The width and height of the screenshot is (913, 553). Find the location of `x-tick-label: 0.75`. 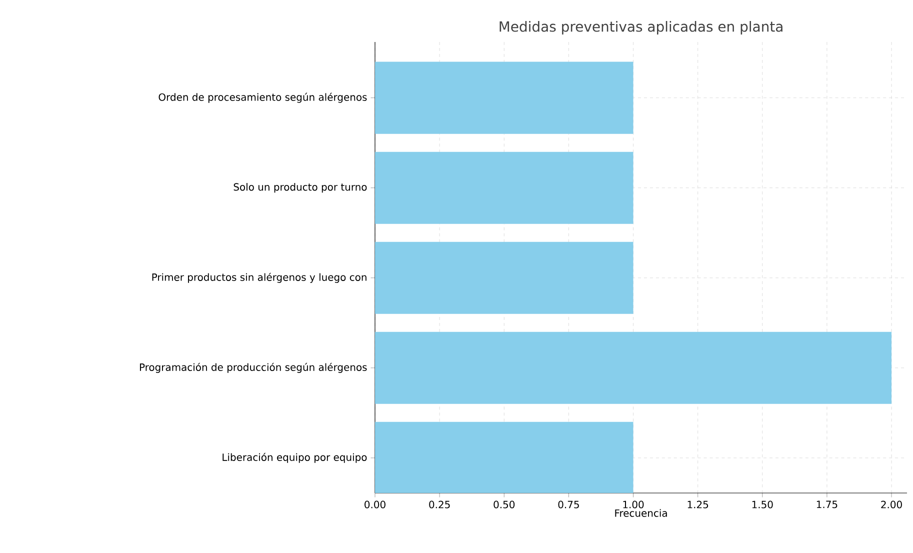

x-tick-label: 0.75 is located at coordinates (568, 504).